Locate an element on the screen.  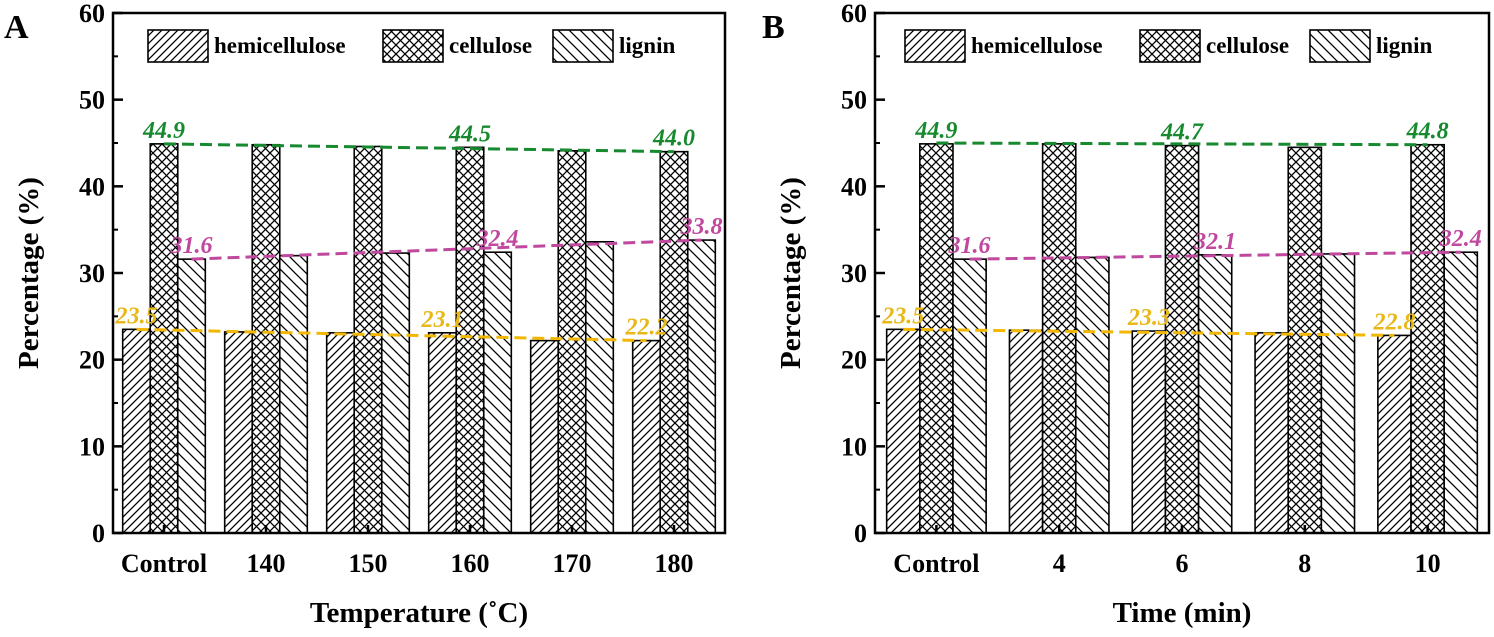
x-tick-label: 150 is located at coordinates (368, 563).